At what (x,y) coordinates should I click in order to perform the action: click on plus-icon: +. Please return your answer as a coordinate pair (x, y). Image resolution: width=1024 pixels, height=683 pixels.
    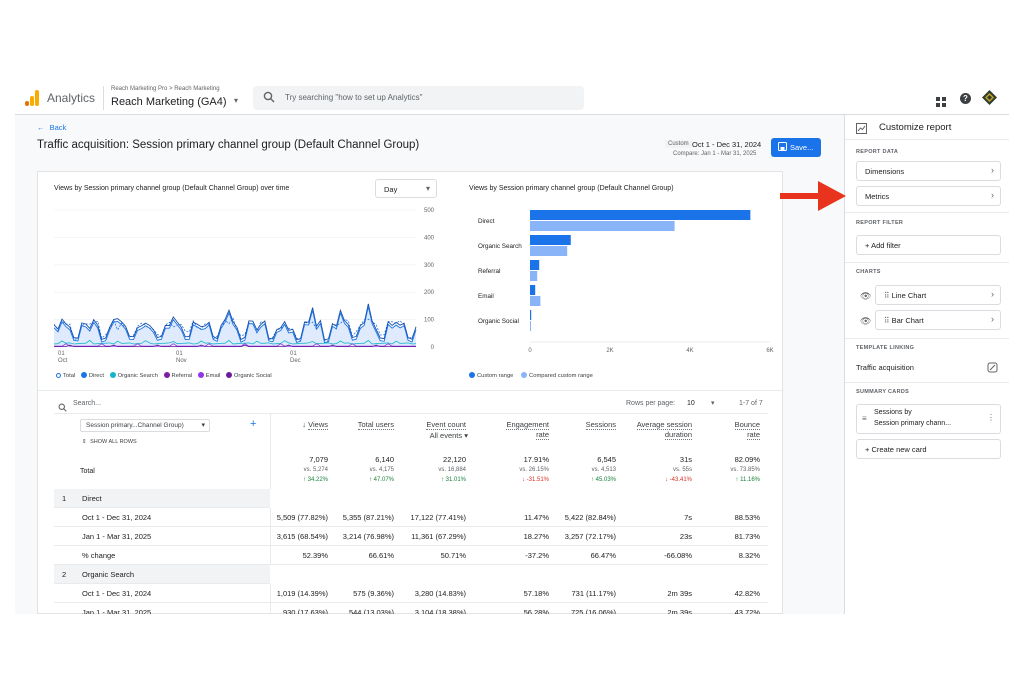
    Looking at the image, I should click on (868, 245).